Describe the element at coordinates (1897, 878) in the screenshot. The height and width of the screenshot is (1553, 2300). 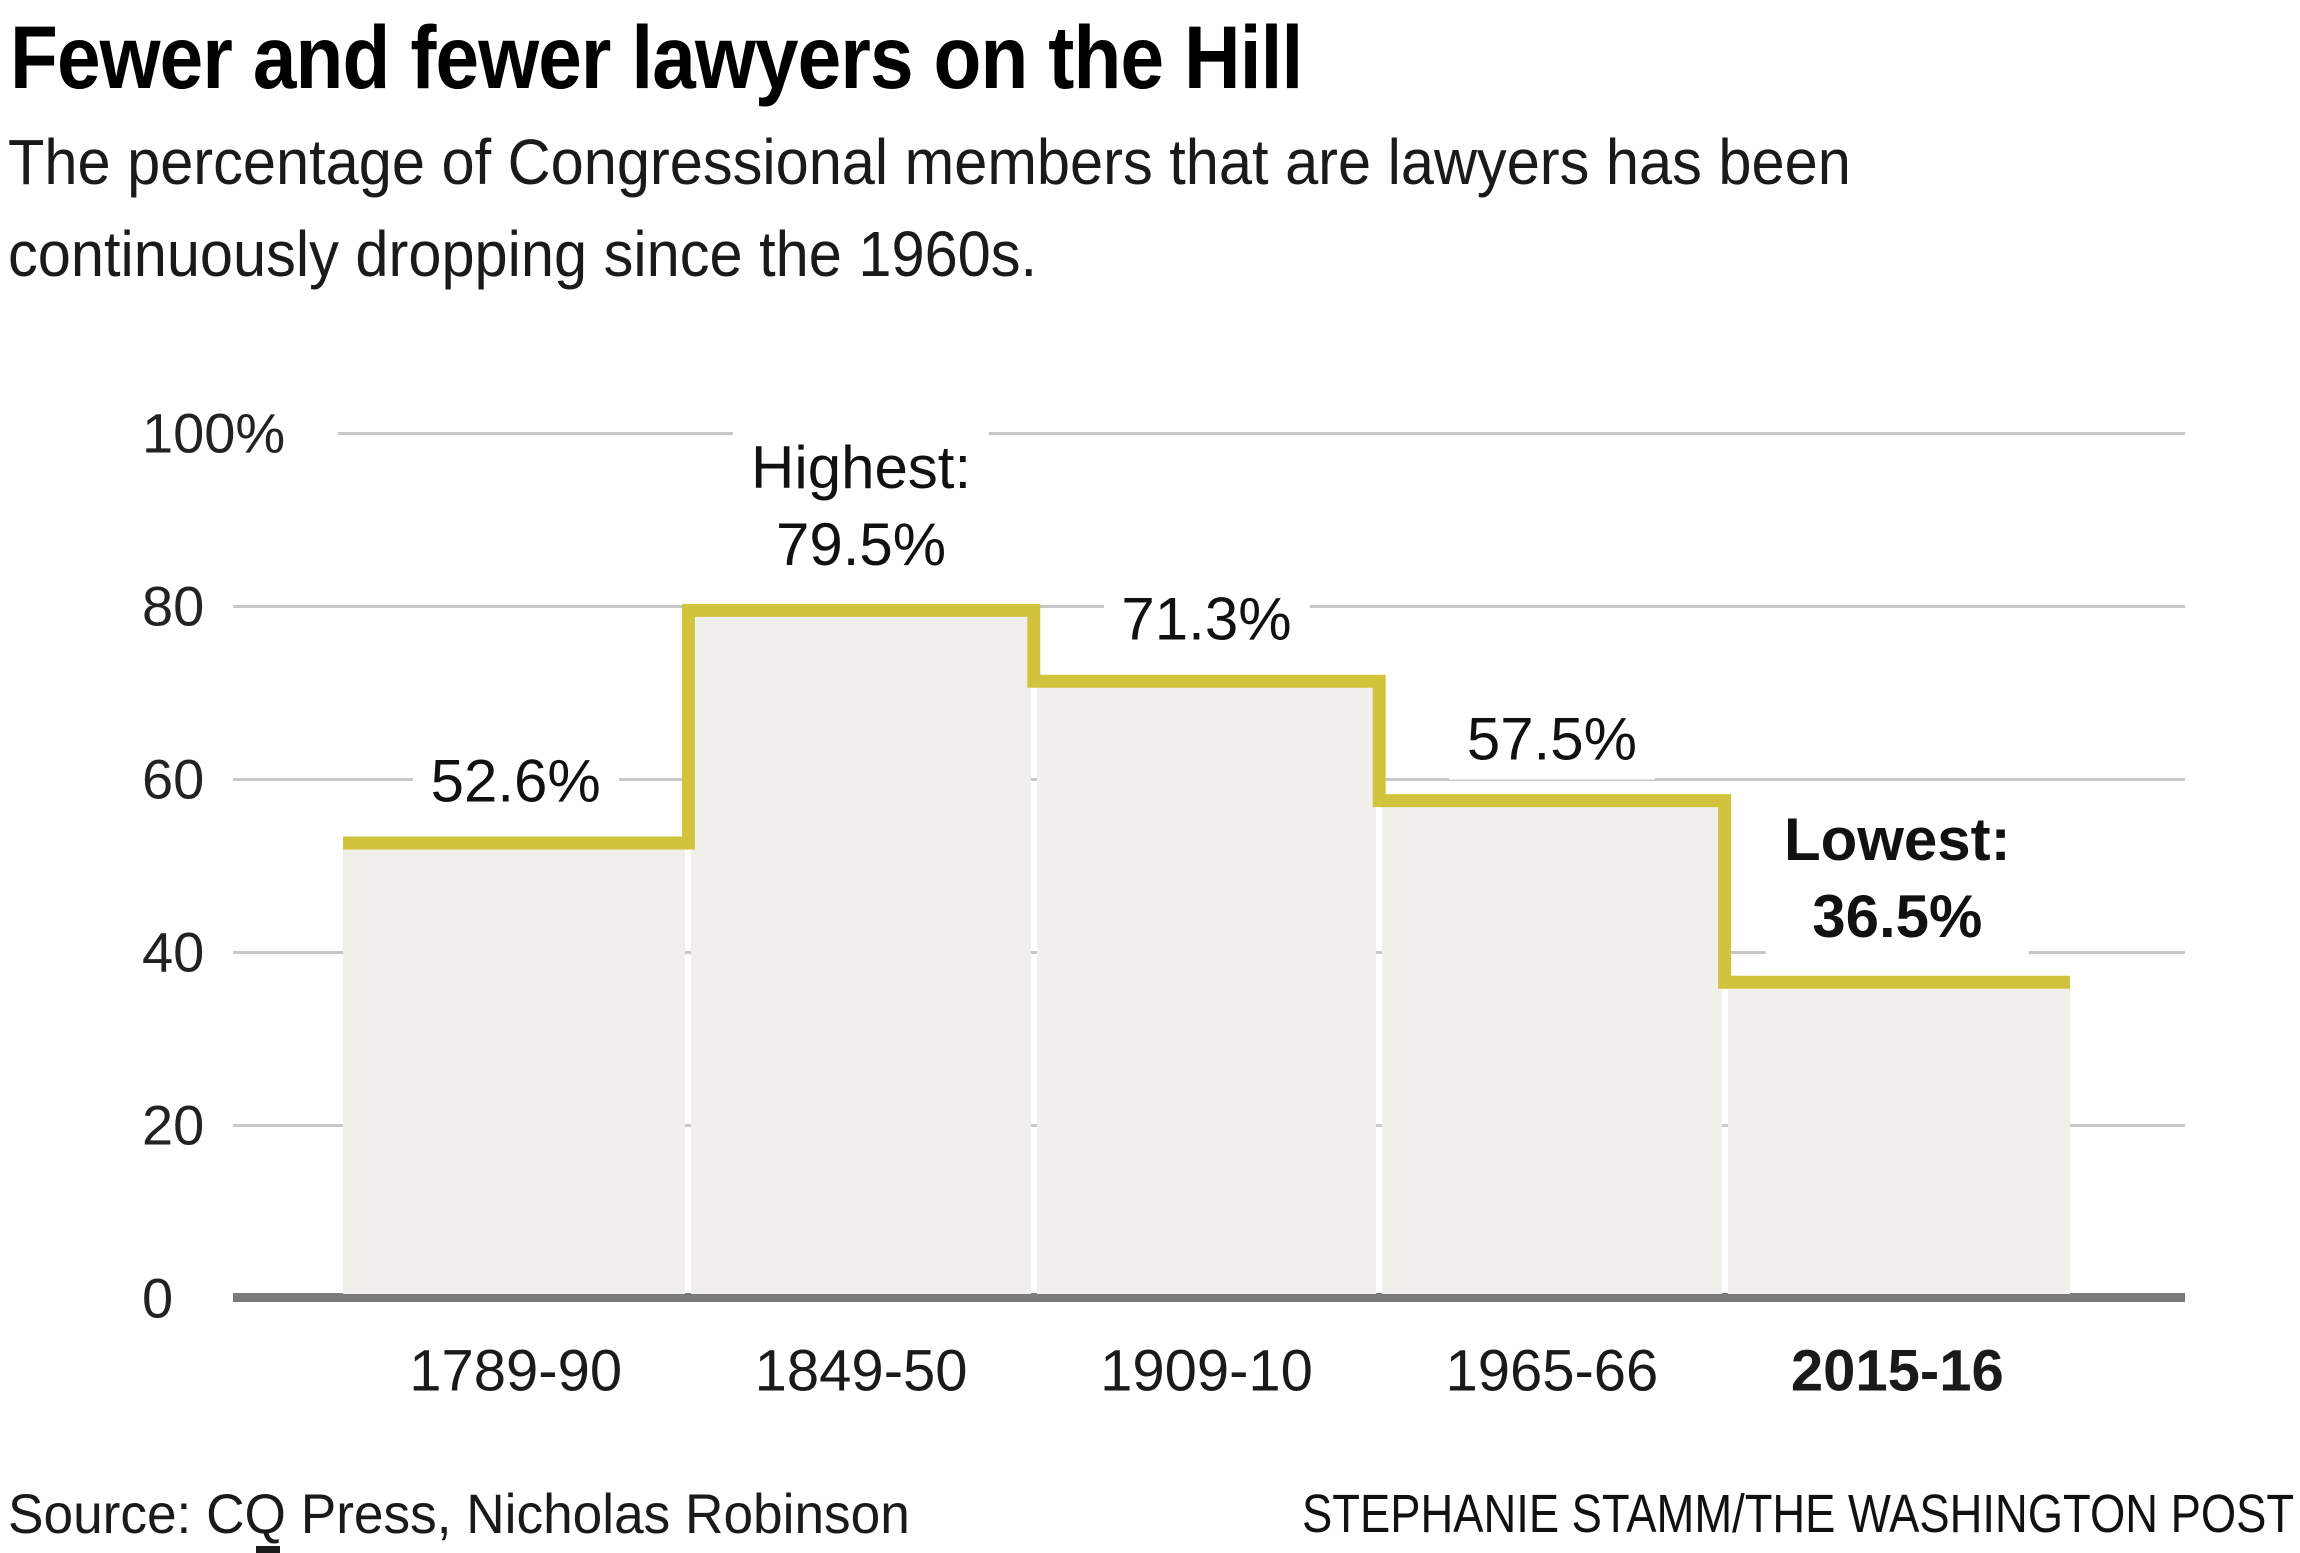
I see `bar-value-label: Lowest: 36.5%` at that location.